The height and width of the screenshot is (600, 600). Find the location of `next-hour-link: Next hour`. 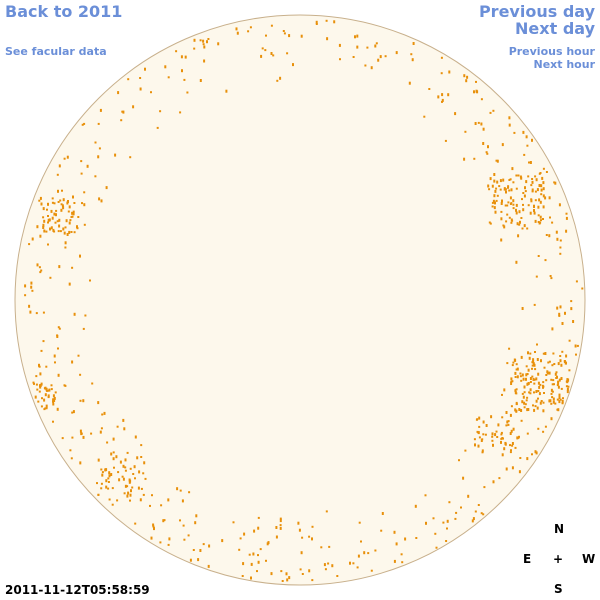

next-hour-link: Next hour is located at coordinates (564, 64).